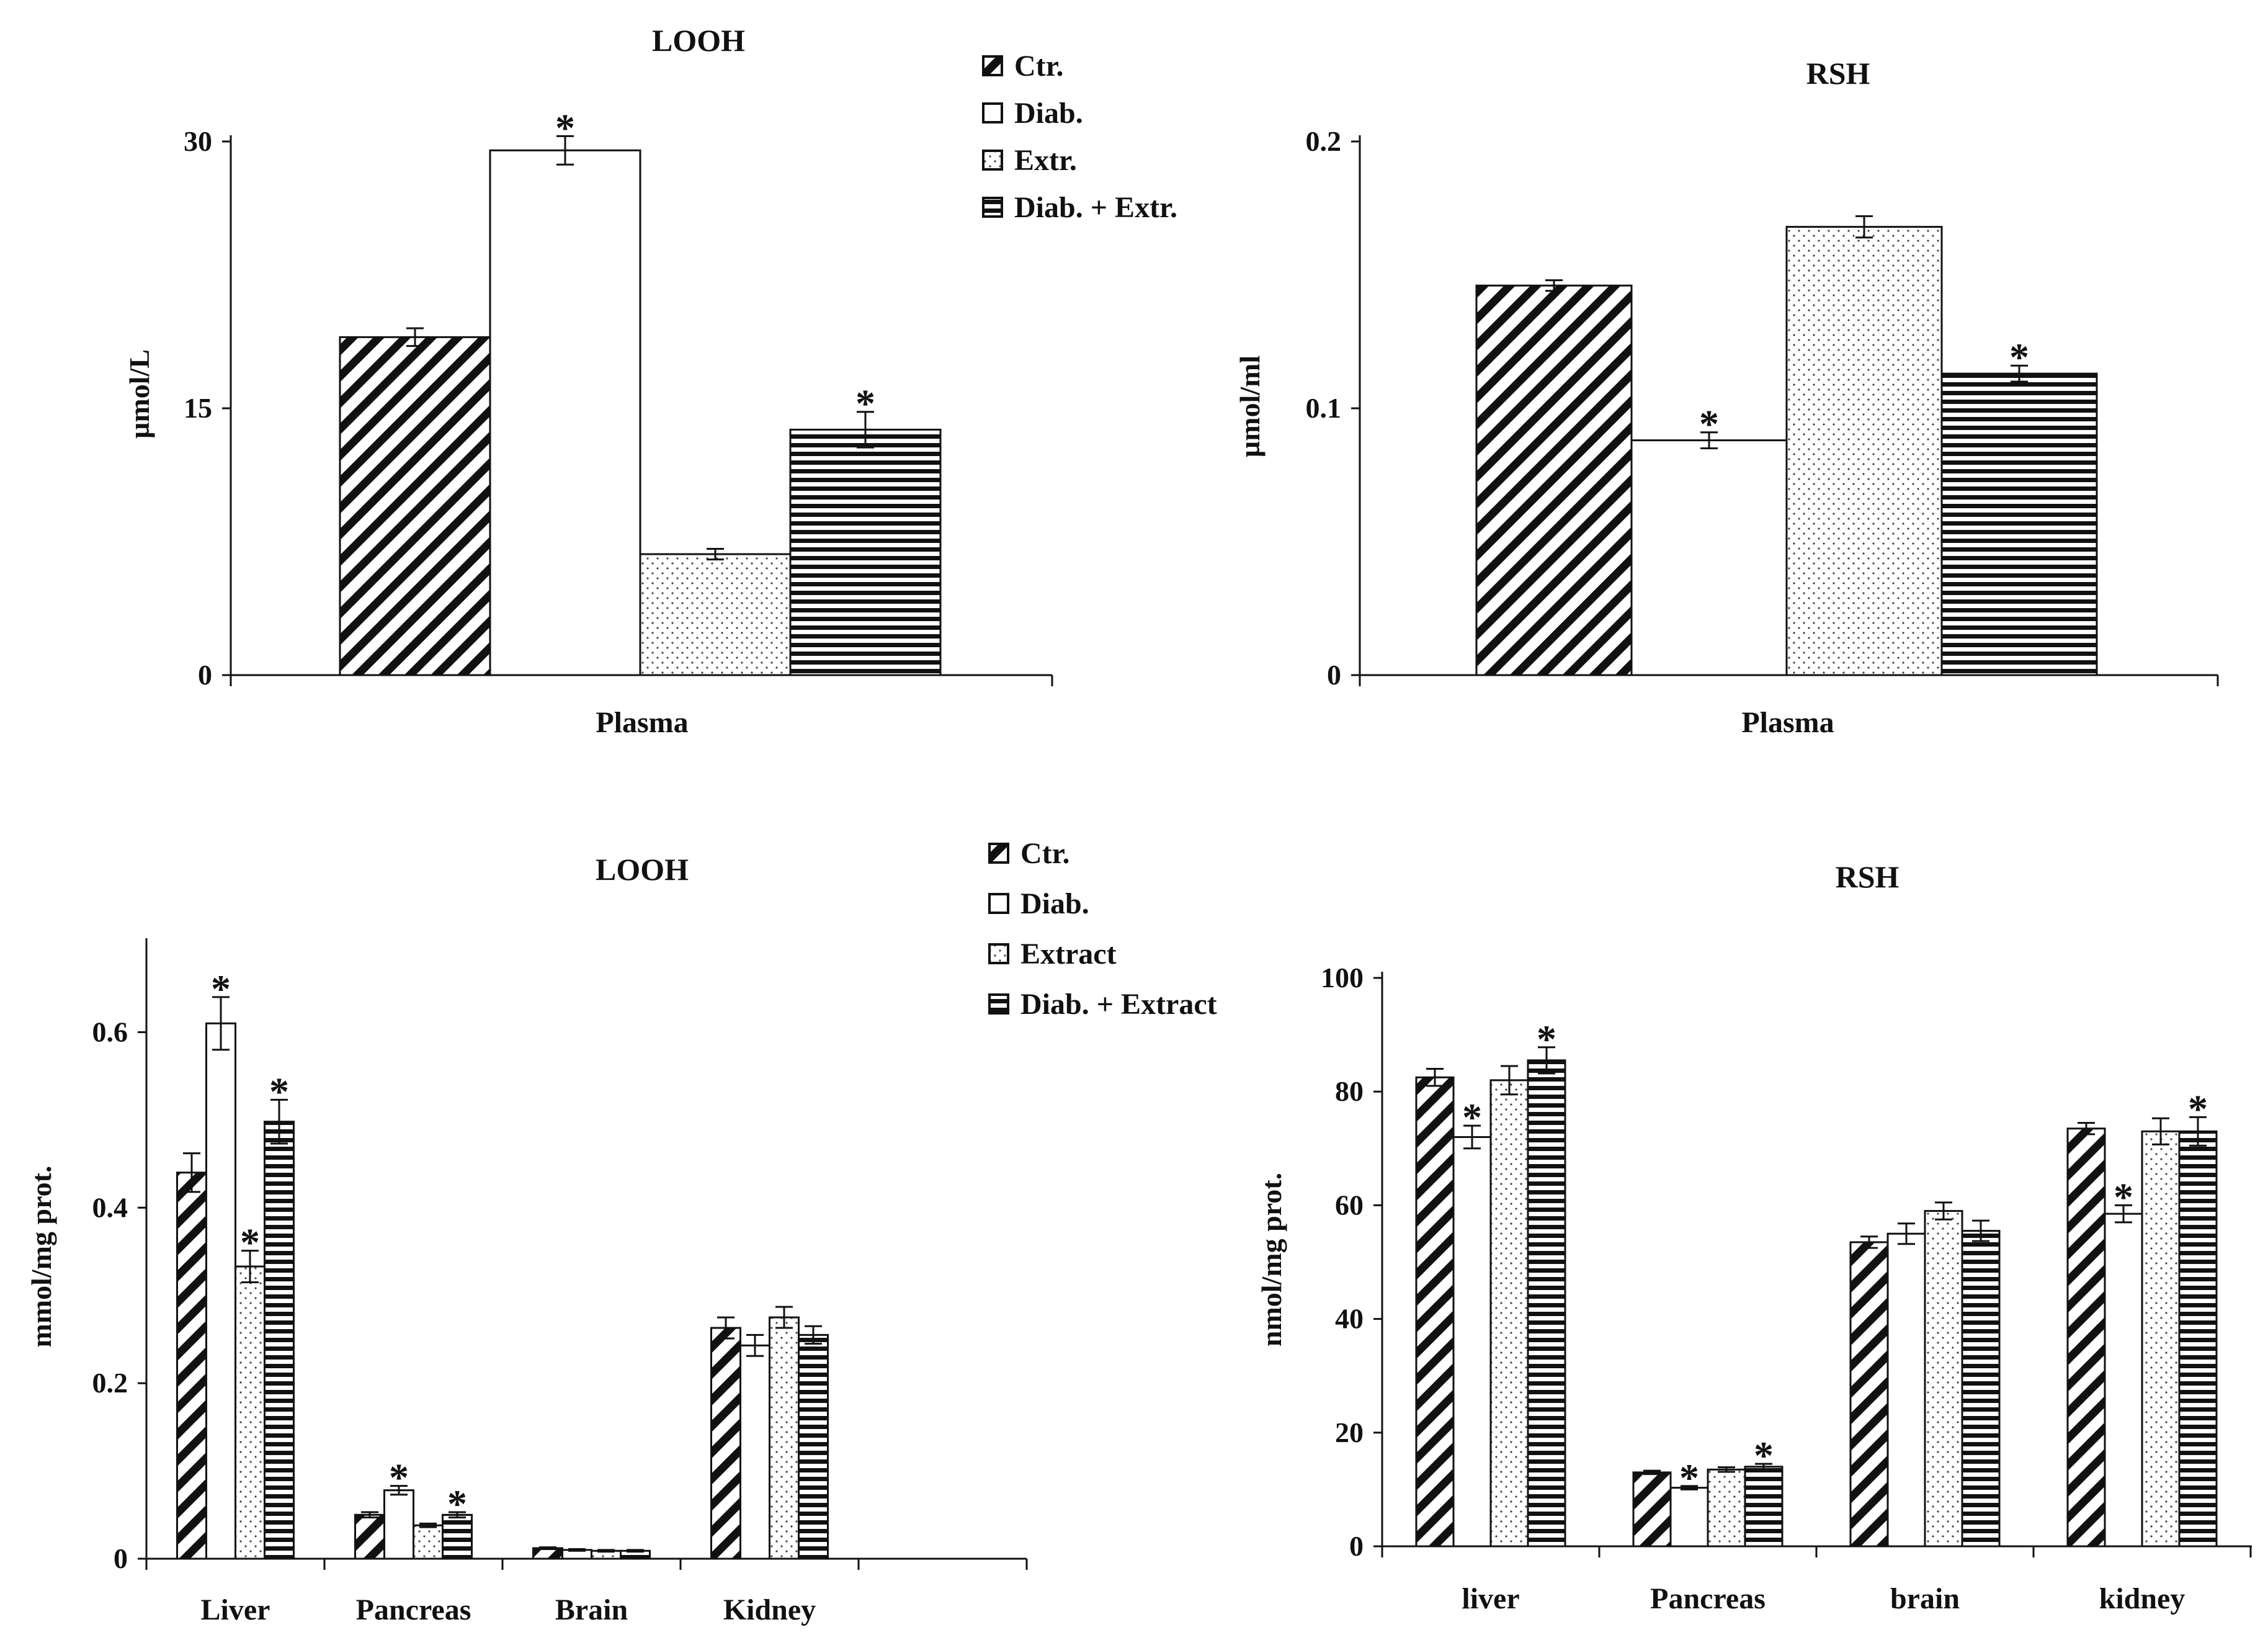 The image size is (2268, 1640). Describe the element at coordinates (41, 1256) in the screenshot. I see `y-axis-label: mmol/mg prot.` at that location.